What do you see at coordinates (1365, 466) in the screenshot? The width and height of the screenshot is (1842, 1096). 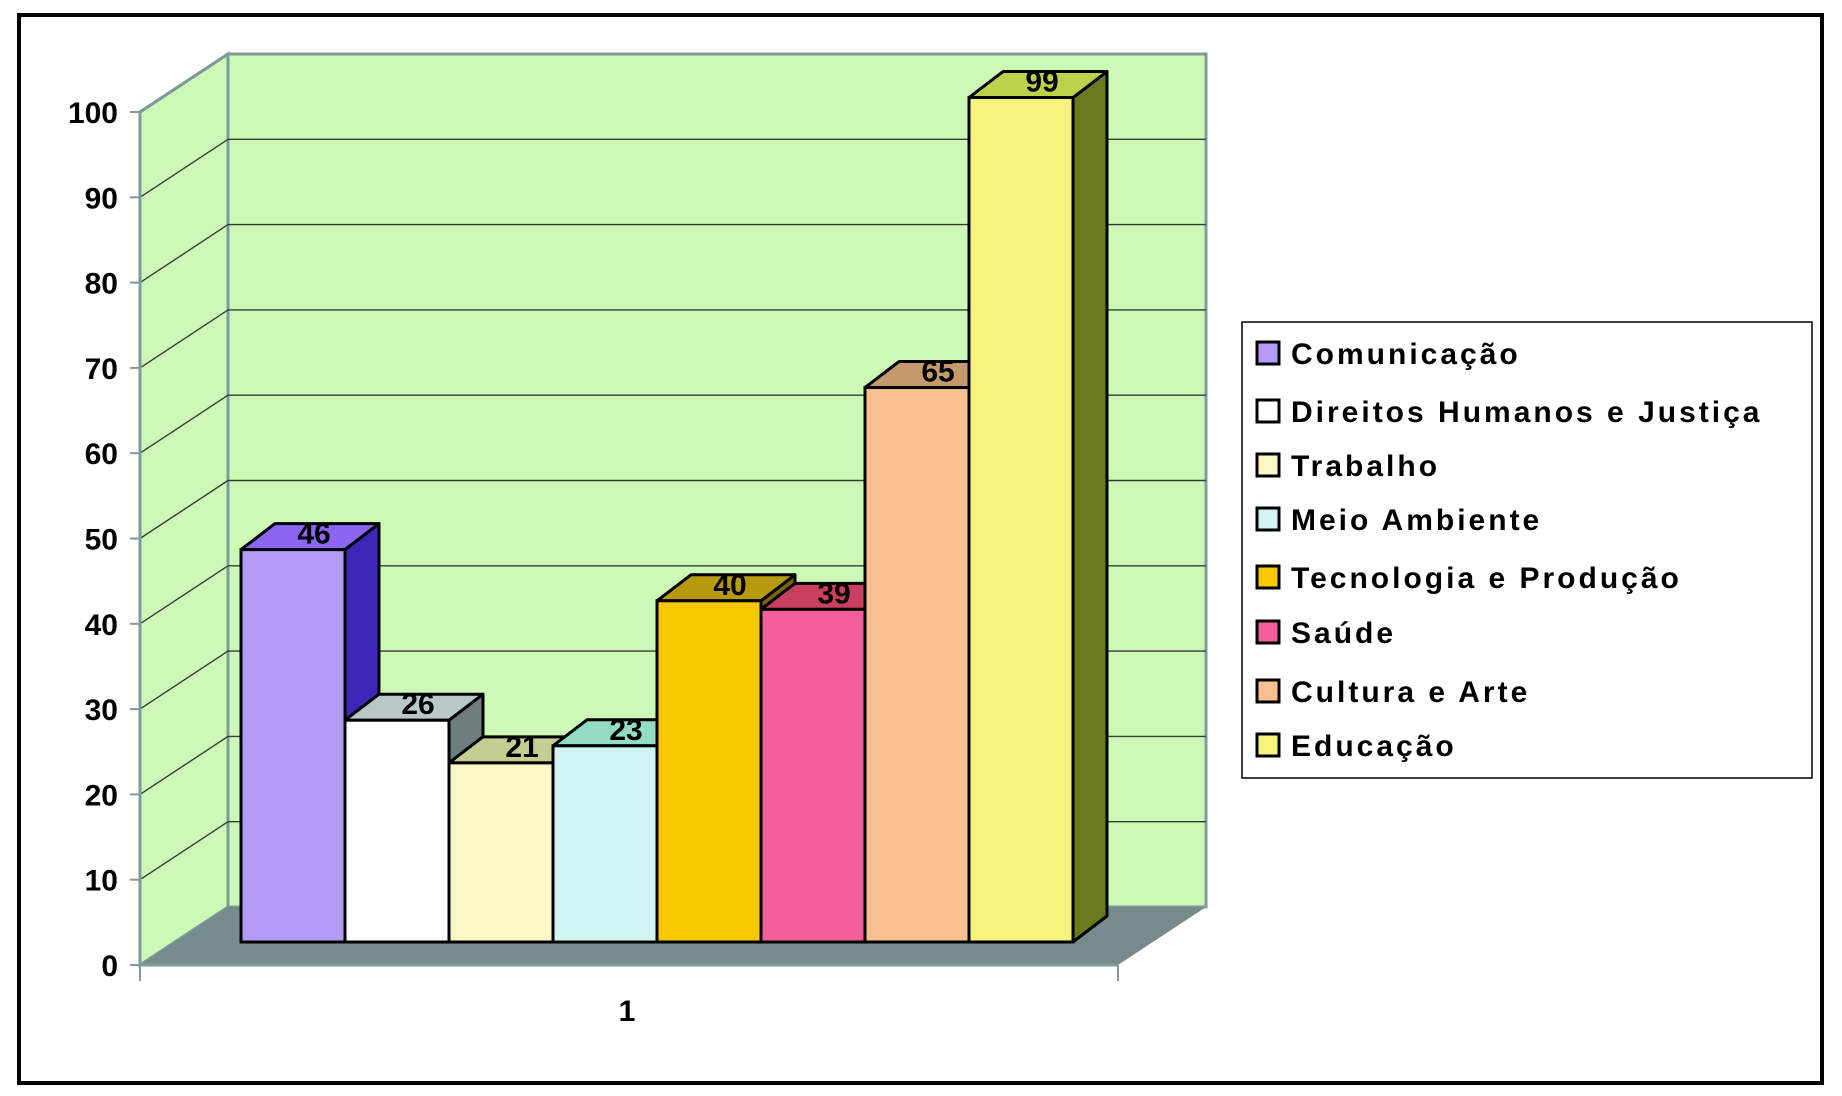 I see `legend-label: Trabalho` at bounding box center [1365, 466].